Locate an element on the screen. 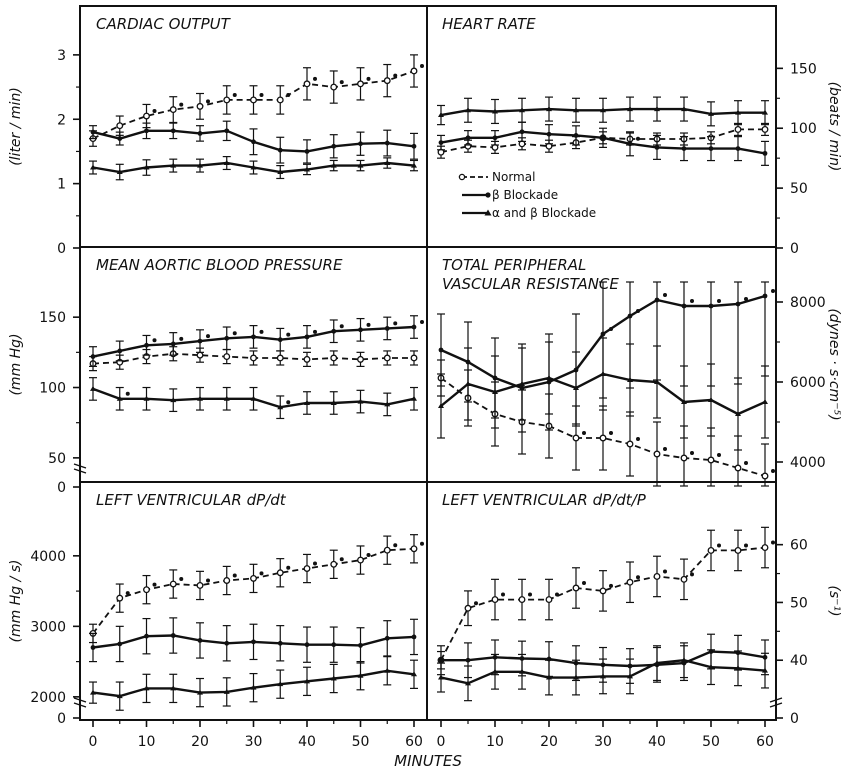  panel-heart_rate: HEART RATE050100150(beats / min) is located at coordinates (639, 136).